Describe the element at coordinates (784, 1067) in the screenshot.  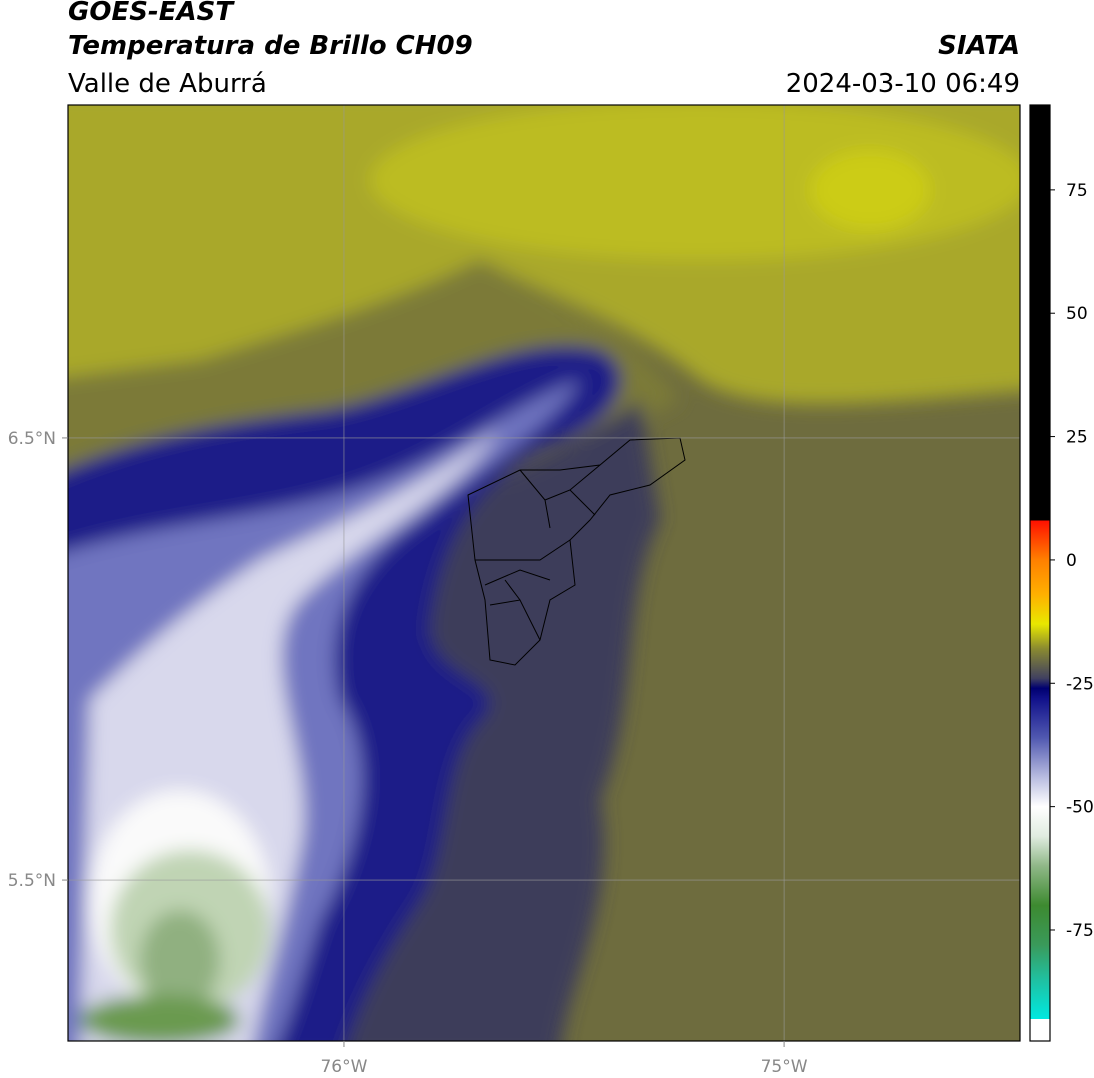
I see `x-tick-label: 75°W` at that location.